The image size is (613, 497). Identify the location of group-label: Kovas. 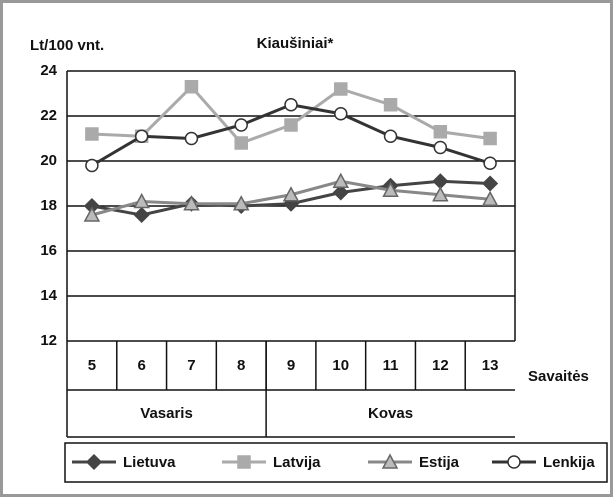
(390, 413).